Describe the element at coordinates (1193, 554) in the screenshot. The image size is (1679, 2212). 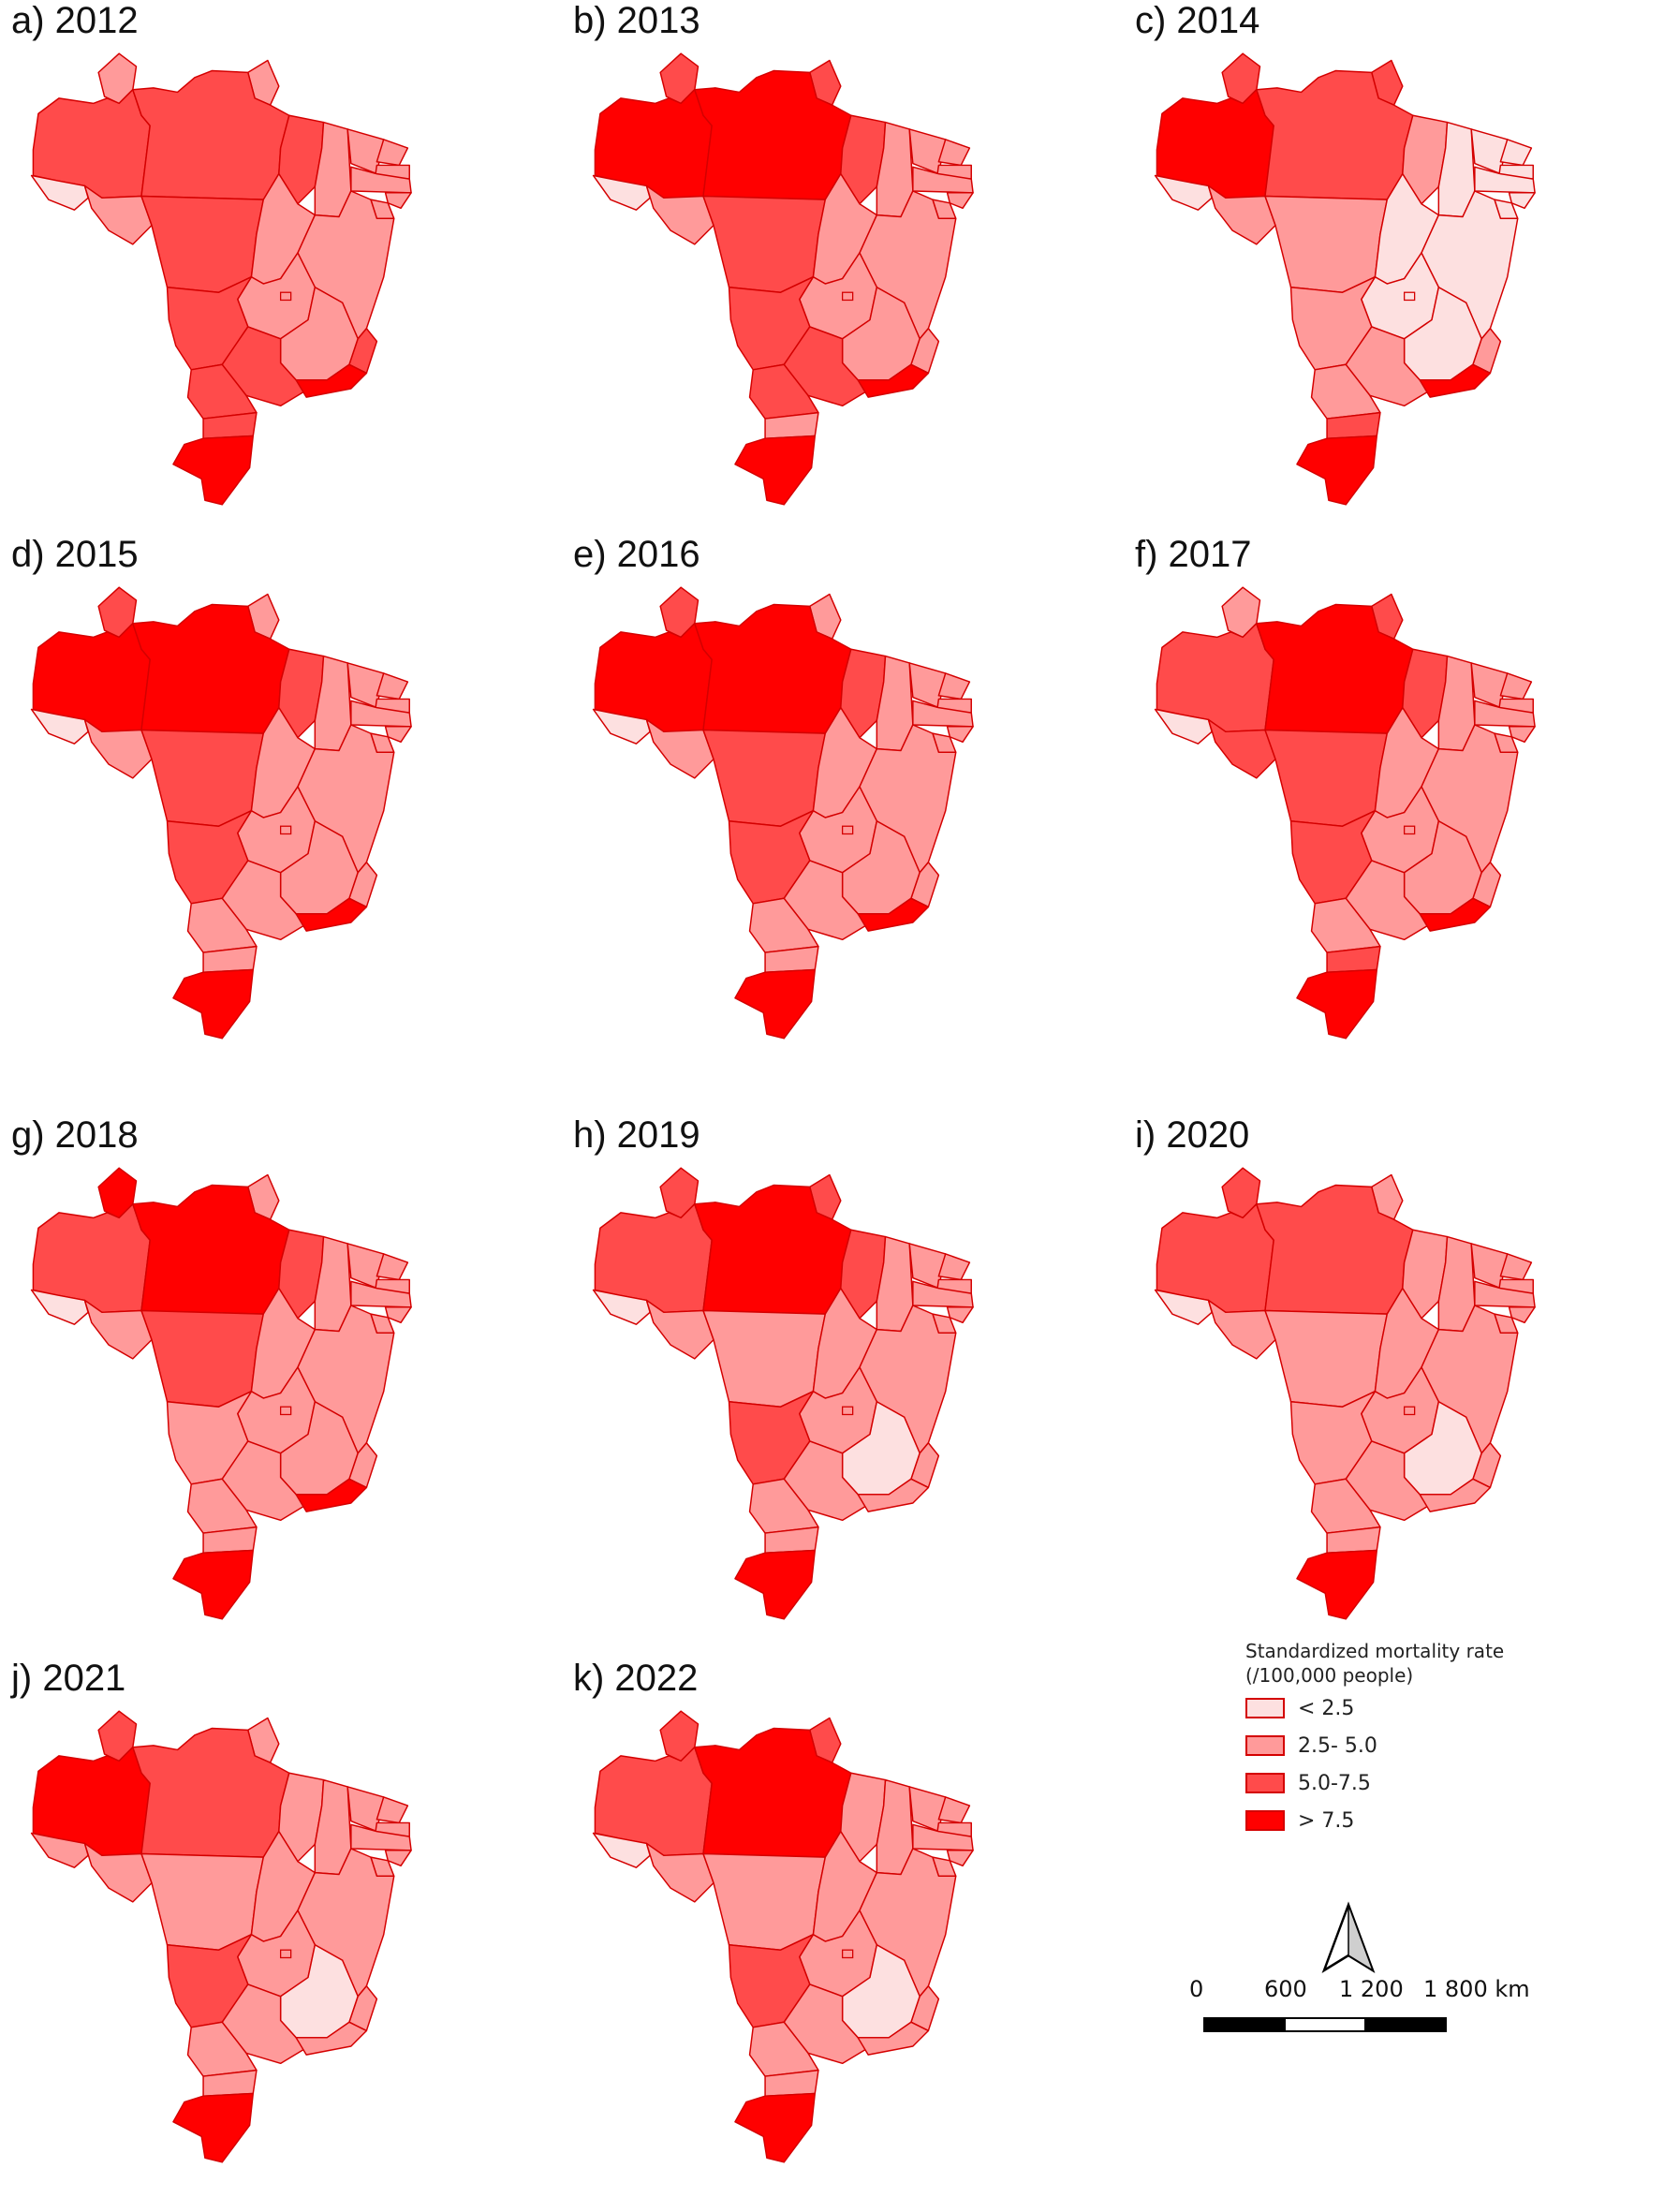
I see `panel-title: f) 2017` at that location.